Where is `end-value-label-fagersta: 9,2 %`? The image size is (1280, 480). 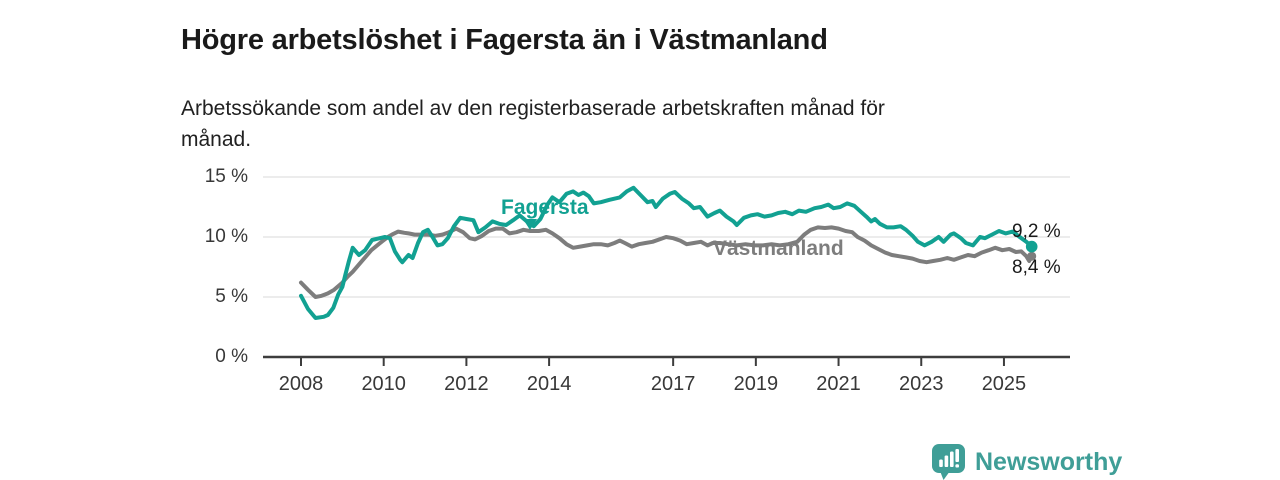
end-value-label-fagersta: 9,2 % is located at coordinates (1036, 231).